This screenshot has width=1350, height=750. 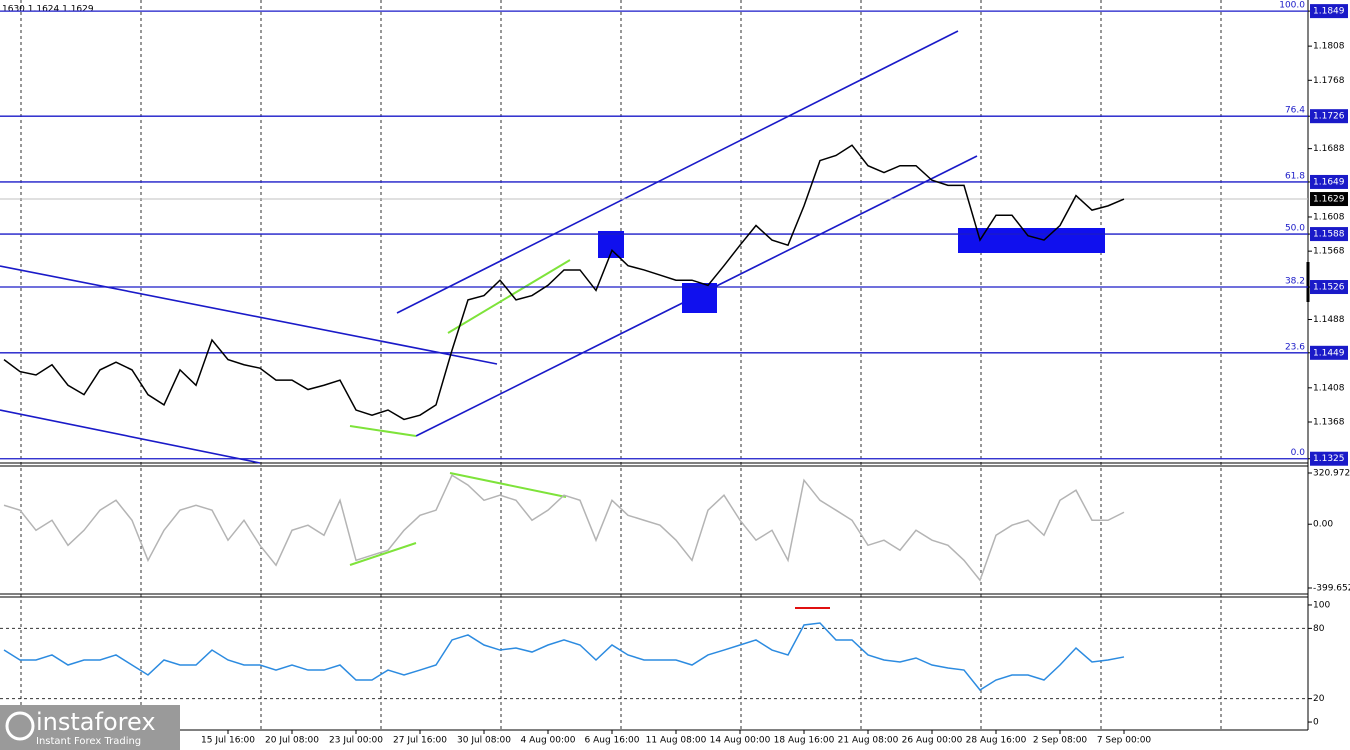 I want to click on y-tick-label: 1.1726, so click(x=1329, y=117).